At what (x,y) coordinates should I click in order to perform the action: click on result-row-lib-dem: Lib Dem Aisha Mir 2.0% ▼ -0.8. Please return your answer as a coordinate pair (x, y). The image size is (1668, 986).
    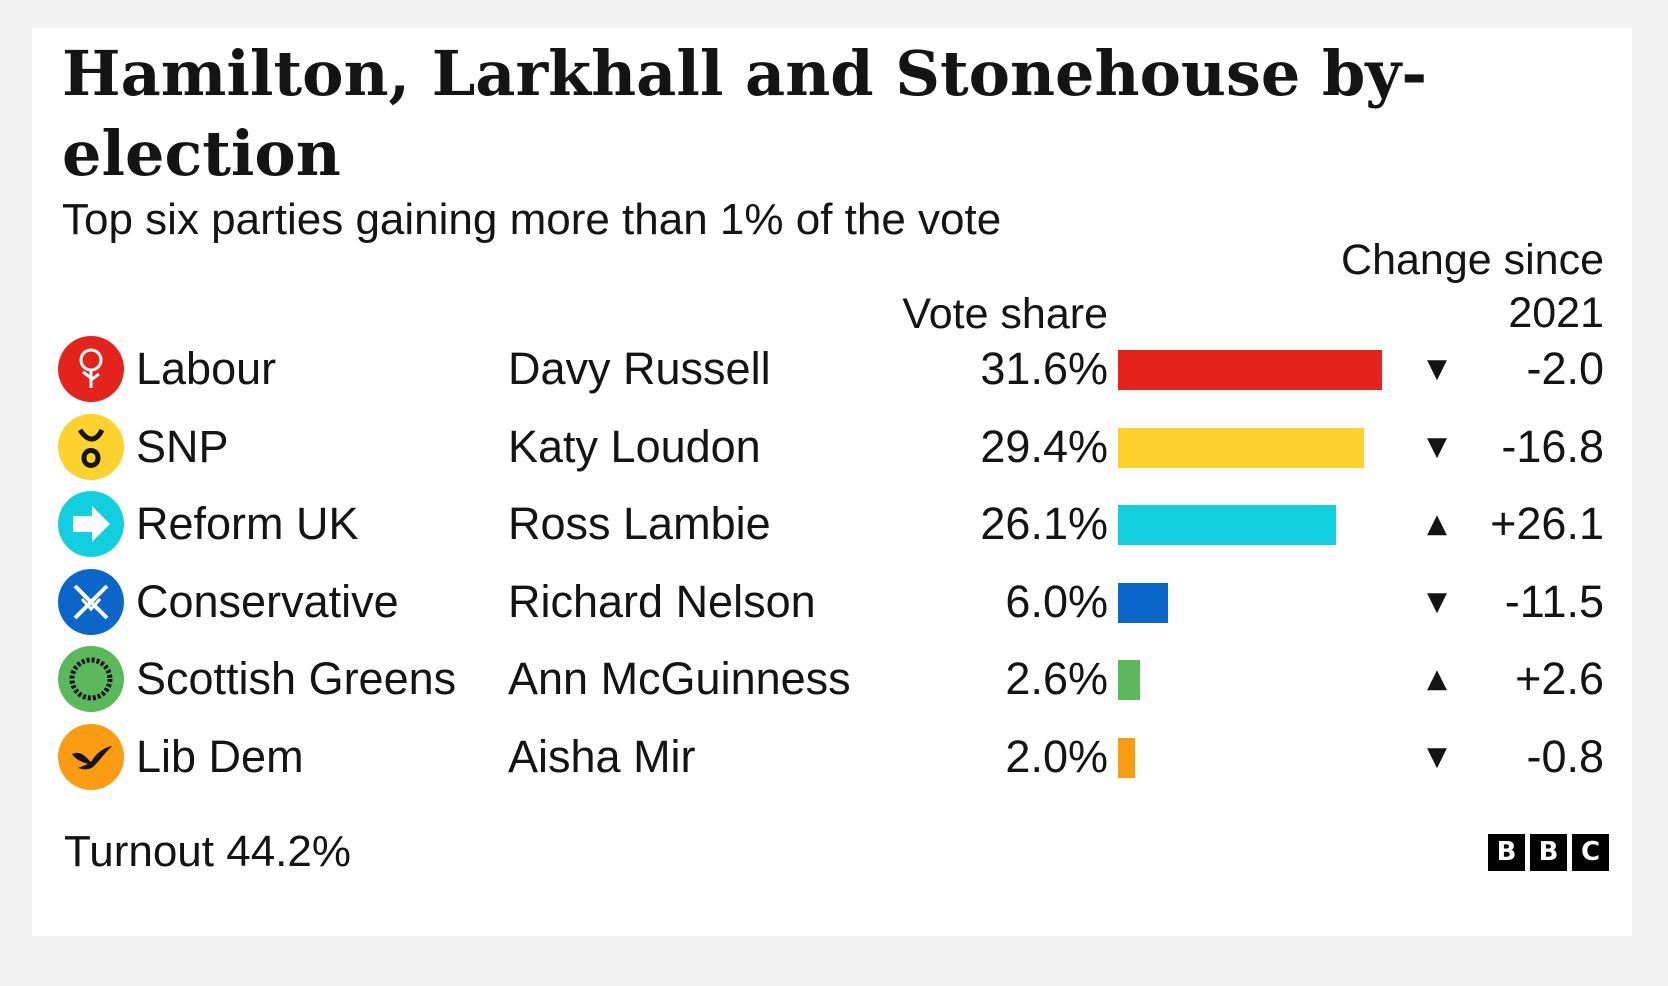
    Looking at the image, I should click on (832, 757).